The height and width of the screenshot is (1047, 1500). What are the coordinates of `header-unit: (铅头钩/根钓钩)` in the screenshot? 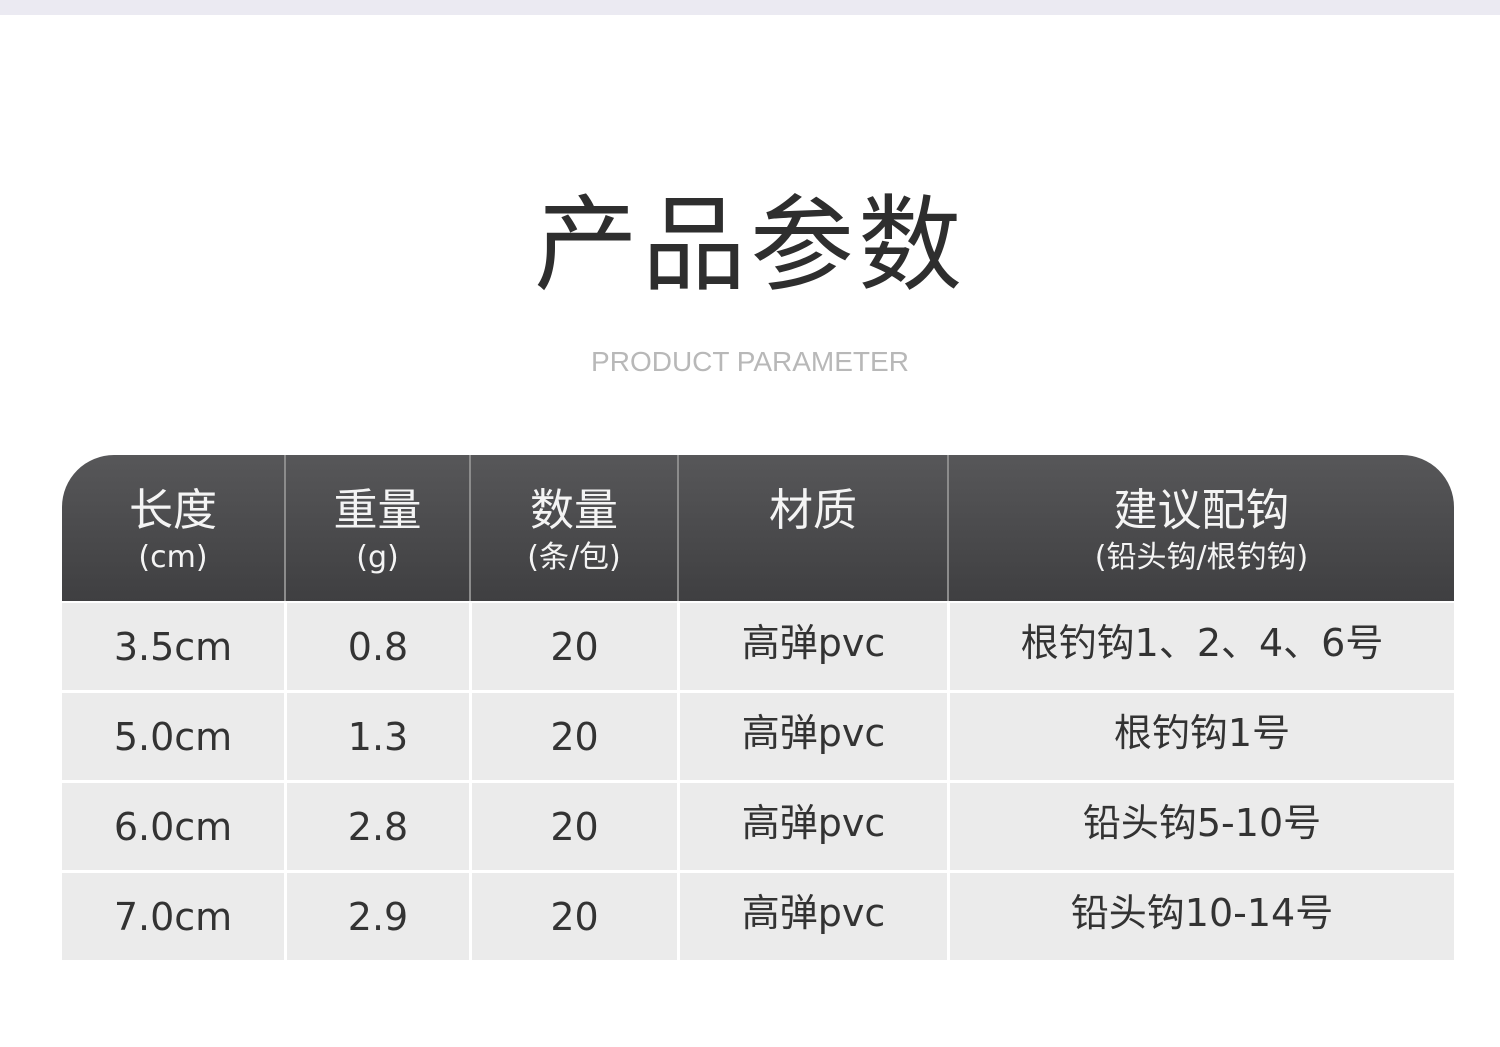 It's located at (1201, 557).